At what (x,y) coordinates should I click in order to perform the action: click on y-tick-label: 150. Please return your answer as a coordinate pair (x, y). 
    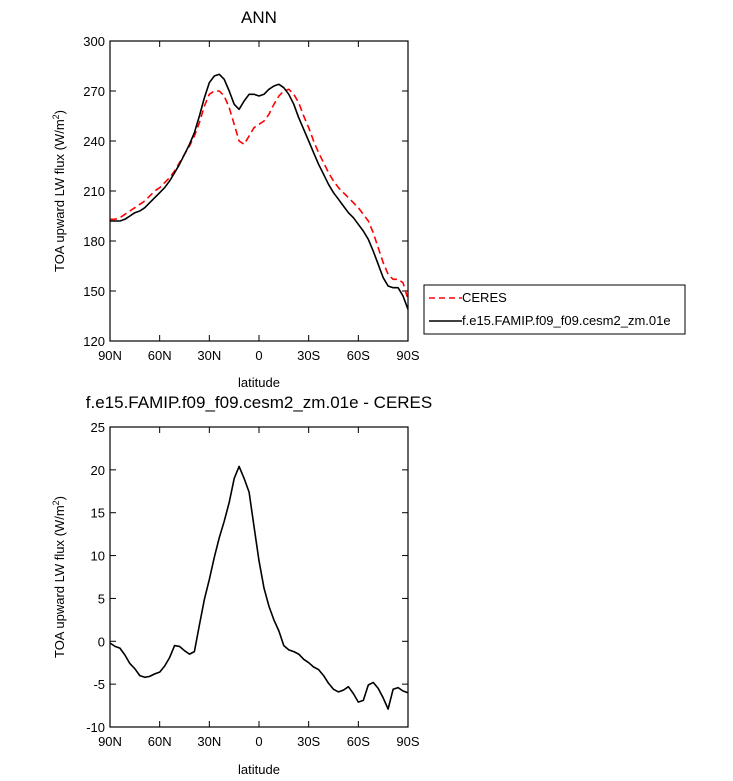
    Looking at the image, I should click on (94, 291).